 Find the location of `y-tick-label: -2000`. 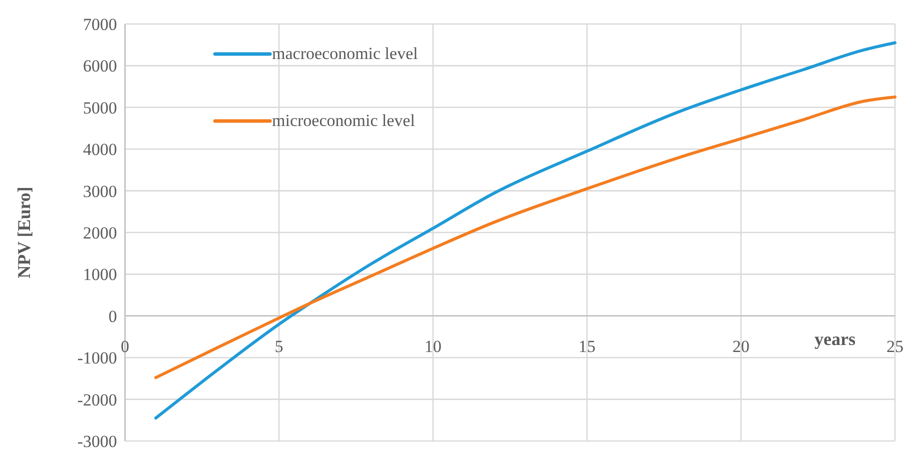

y-tick-label: -2000 is located at coordinates (97, 400).